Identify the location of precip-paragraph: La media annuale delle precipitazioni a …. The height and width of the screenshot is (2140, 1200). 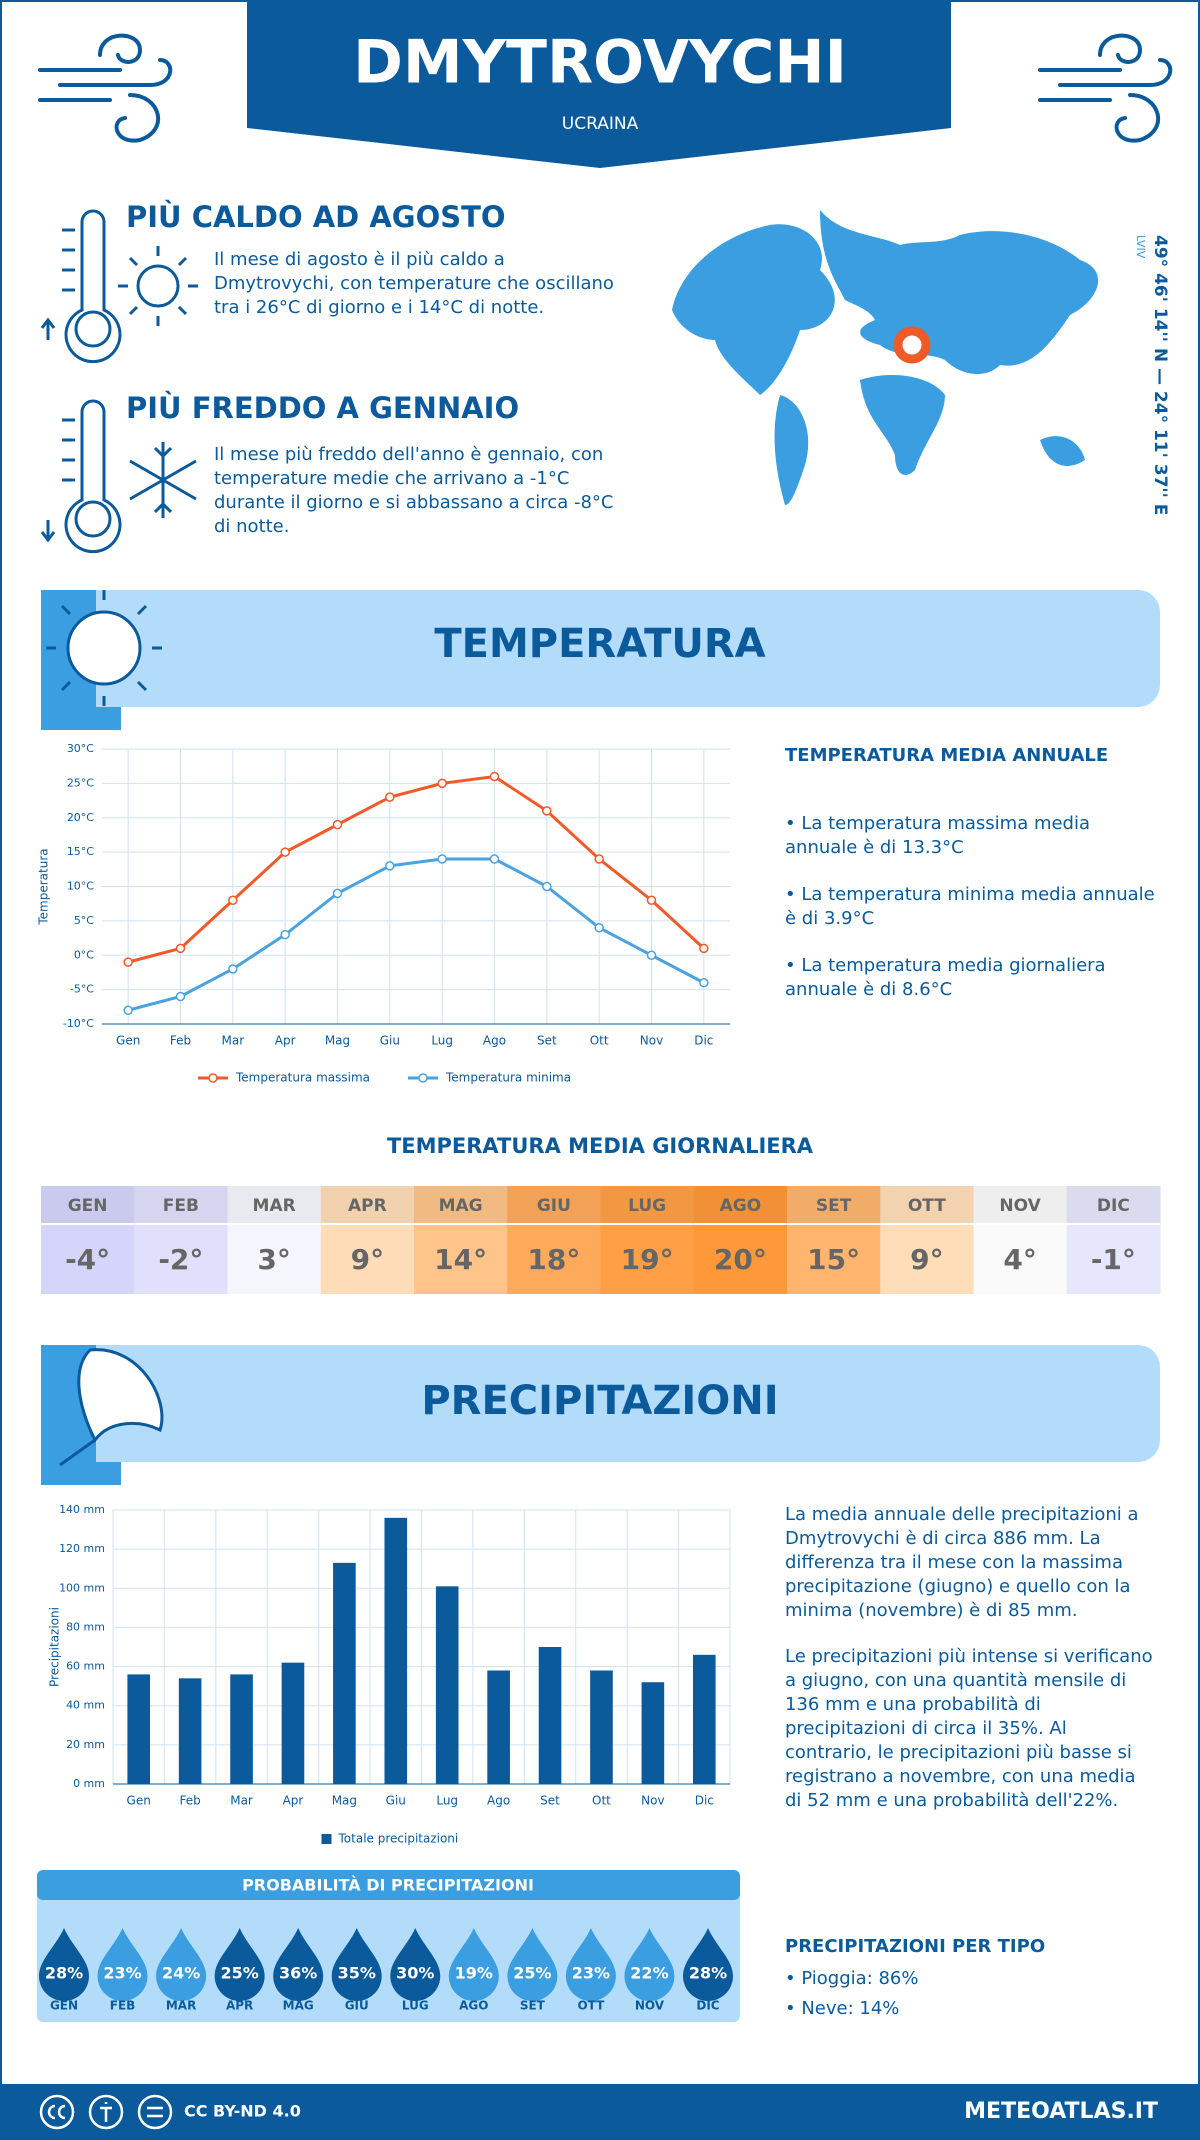
(962, 1562).